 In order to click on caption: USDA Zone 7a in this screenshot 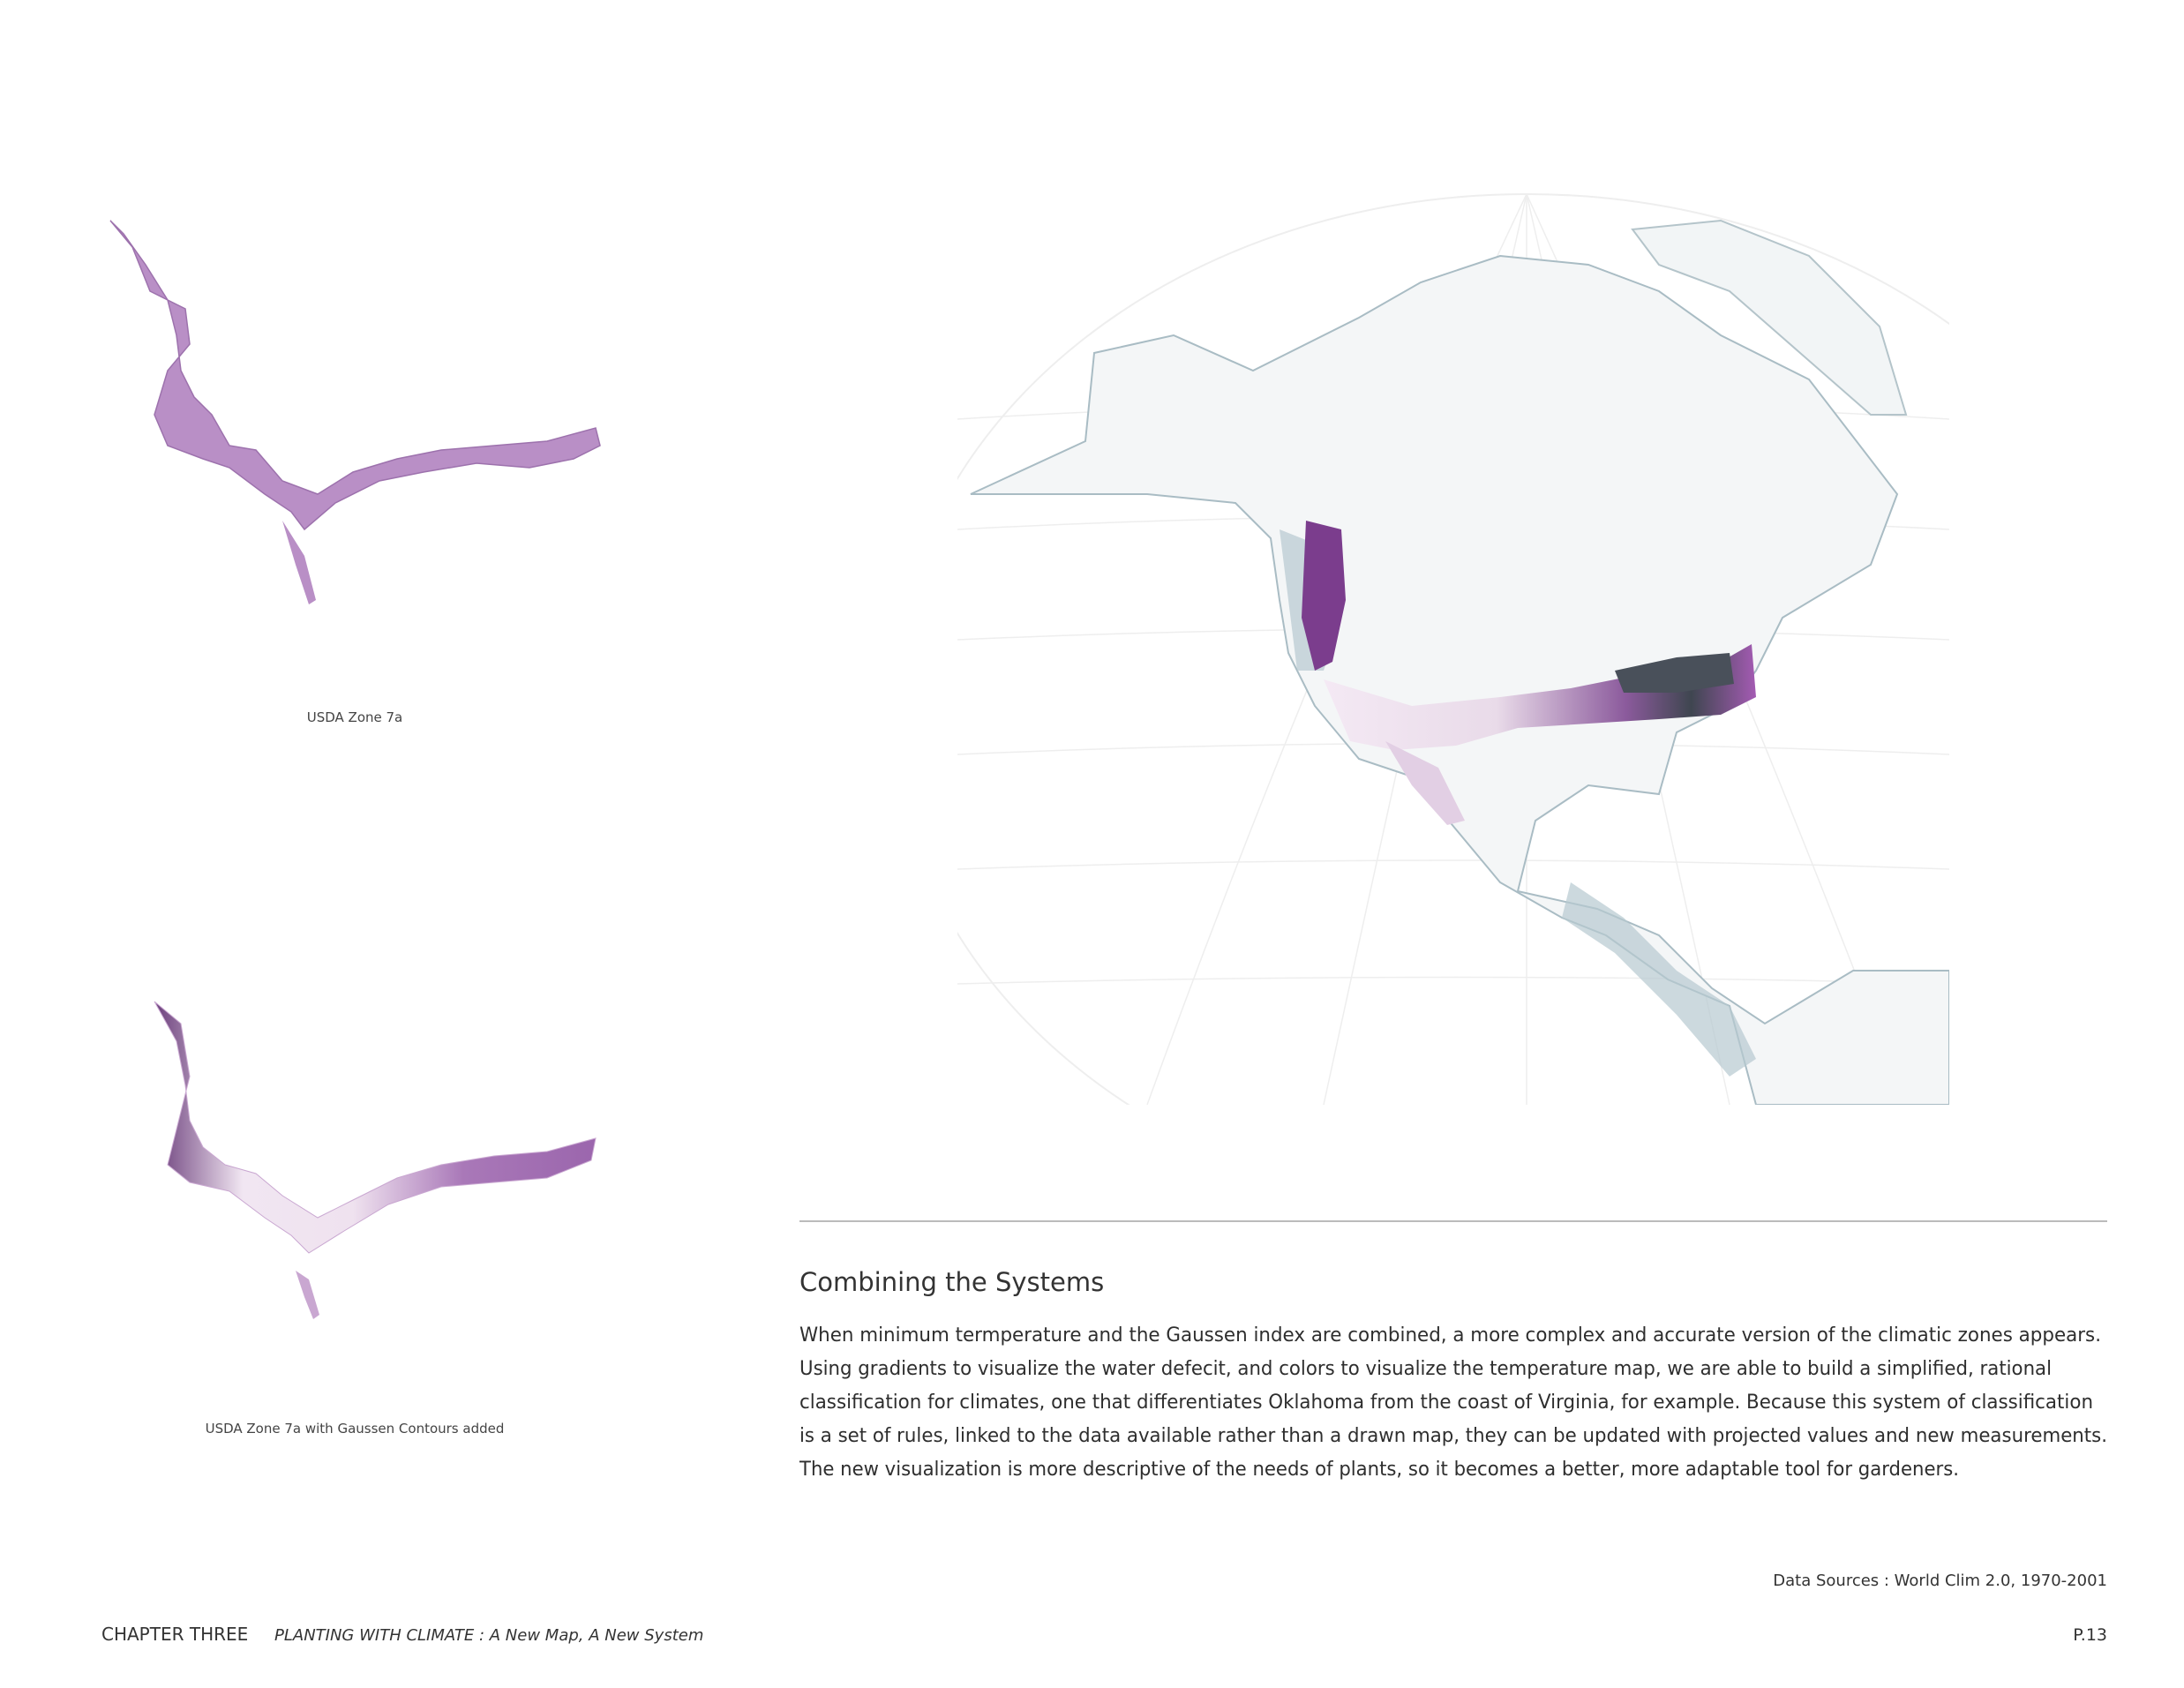, I will do `click(355, 717)`.